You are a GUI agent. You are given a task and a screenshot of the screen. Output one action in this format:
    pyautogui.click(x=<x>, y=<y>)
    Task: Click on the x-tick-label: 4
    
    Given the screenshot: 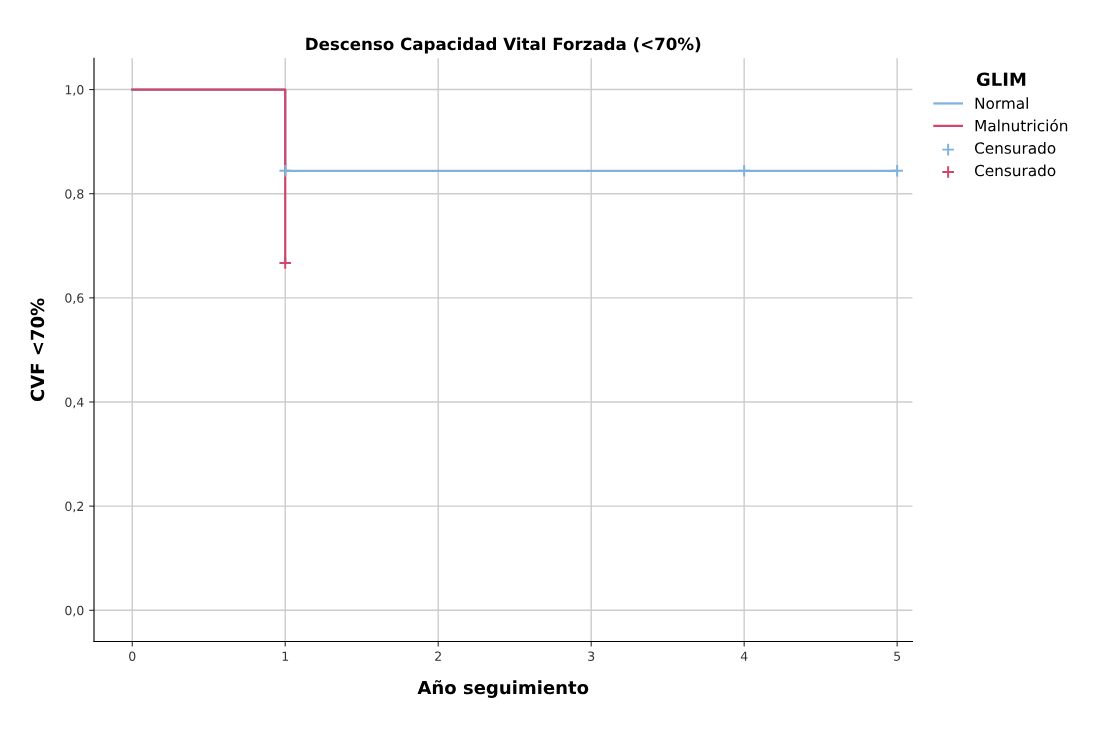 What is the action you would take?
    pyautogui.click(x=744, y=656)
    